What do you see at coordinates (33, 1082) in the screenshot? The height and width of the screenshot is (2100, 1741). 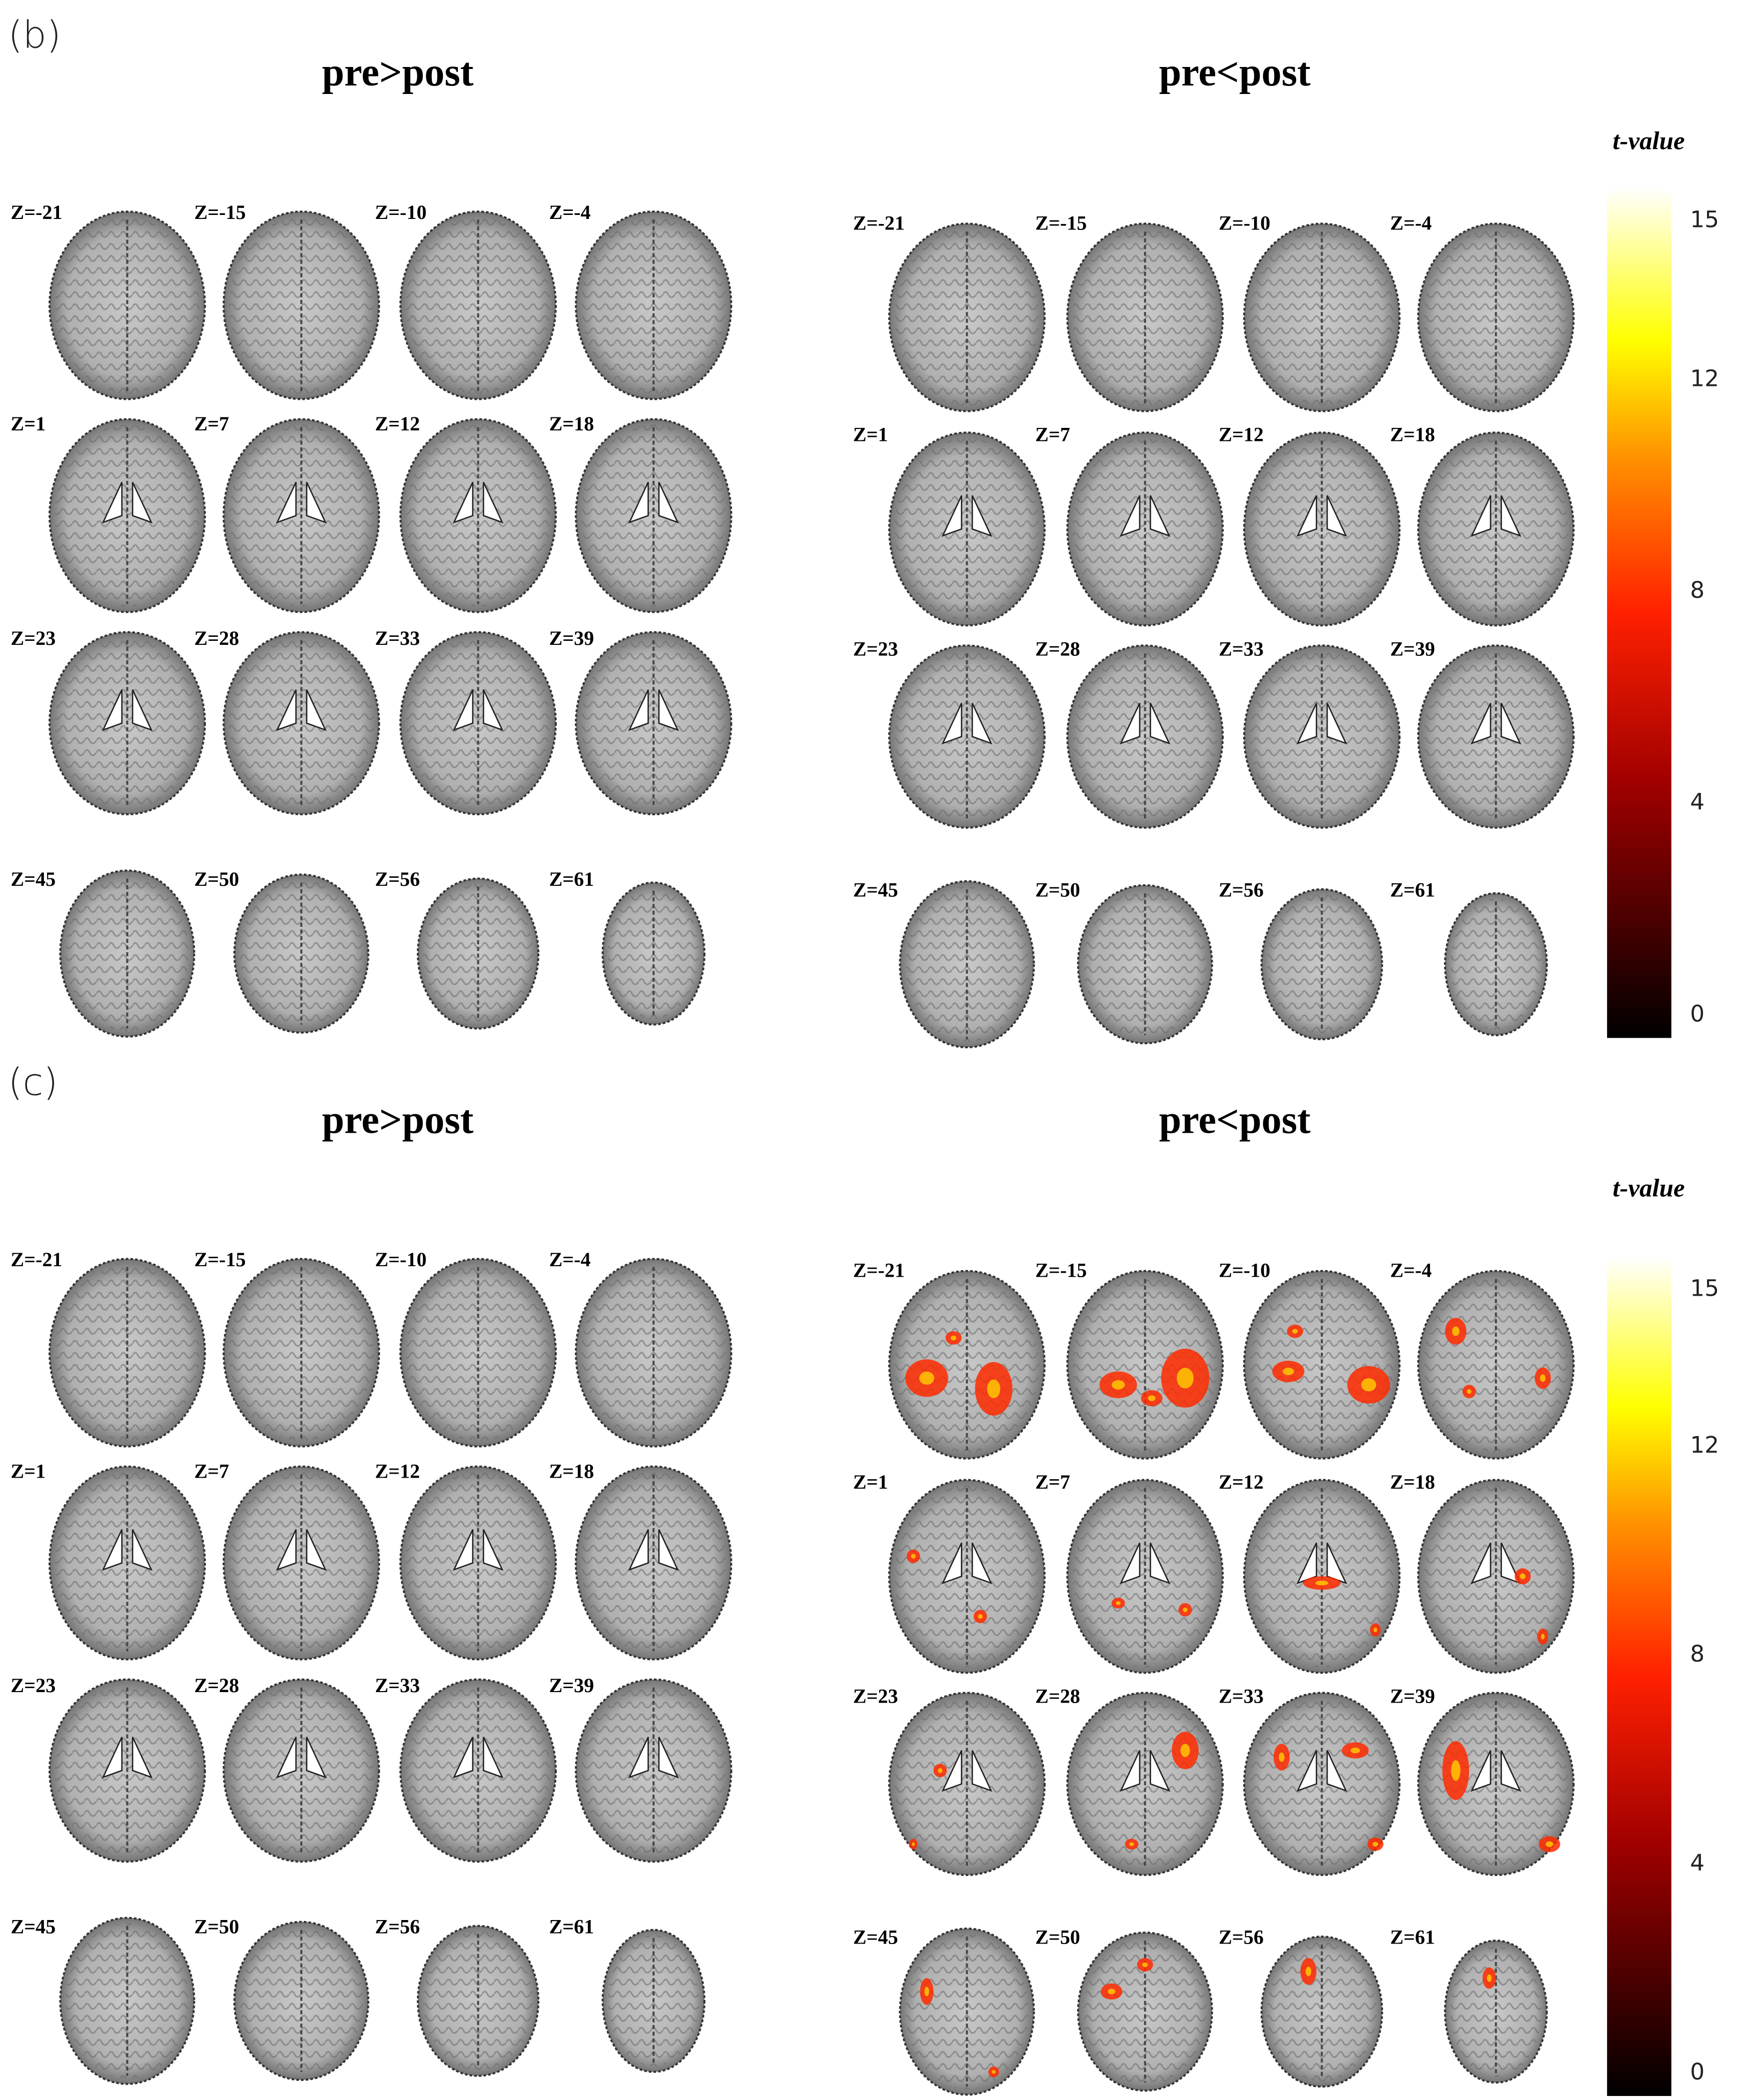 I see `panel-label: (c)` at bounding box center [33, 1082].